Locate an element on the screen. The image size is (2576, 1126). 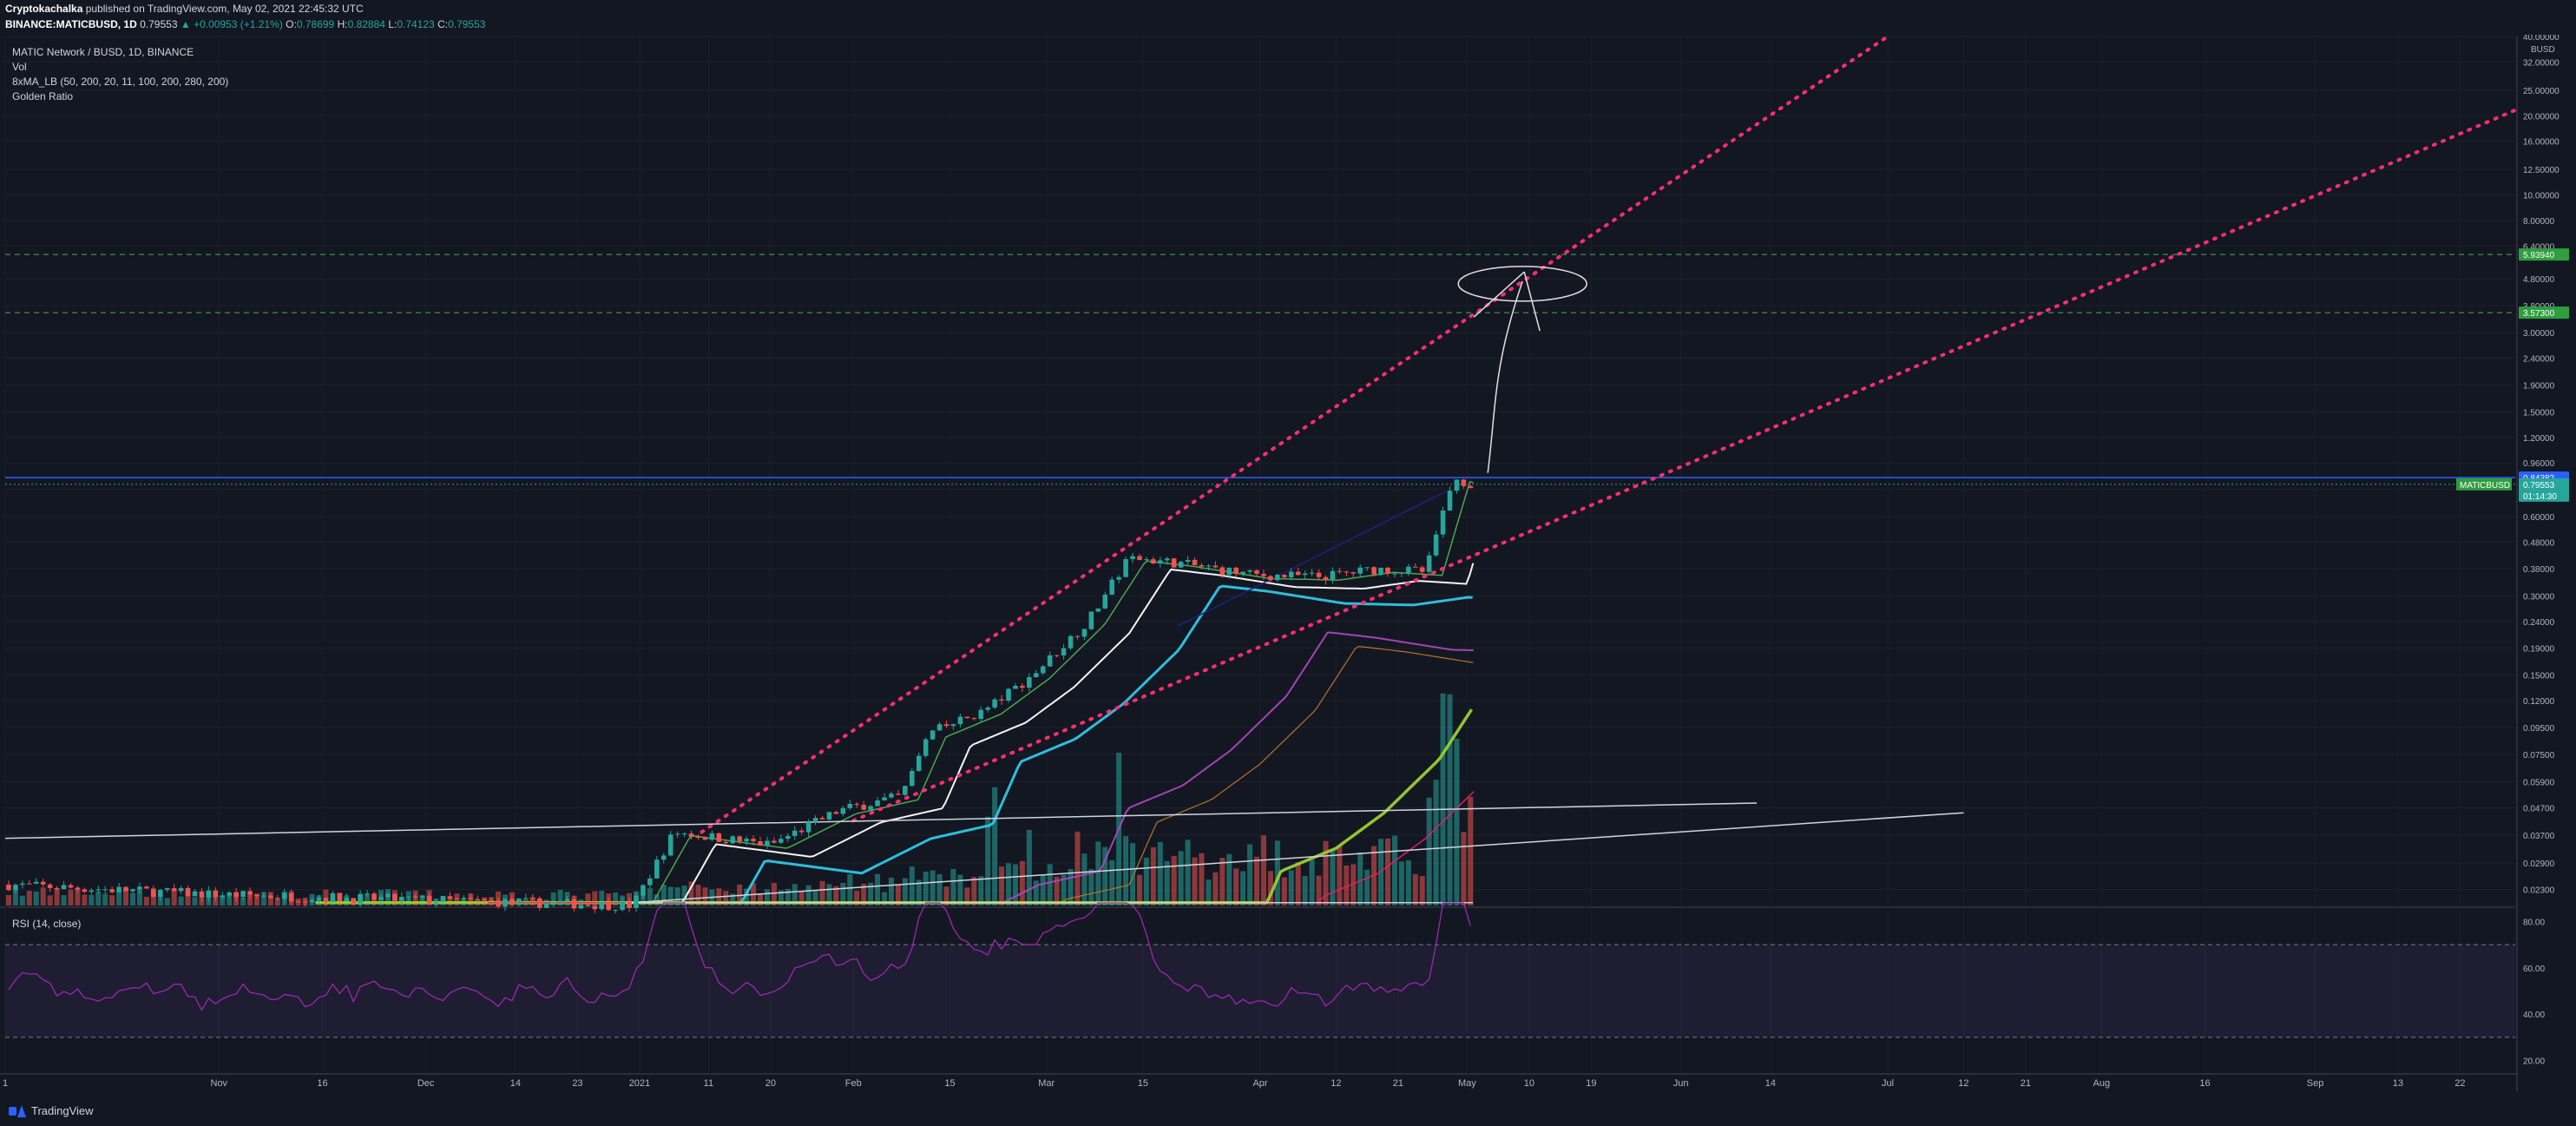
price-tick-label: 0.02900 is located at coordinates (2539, 864).